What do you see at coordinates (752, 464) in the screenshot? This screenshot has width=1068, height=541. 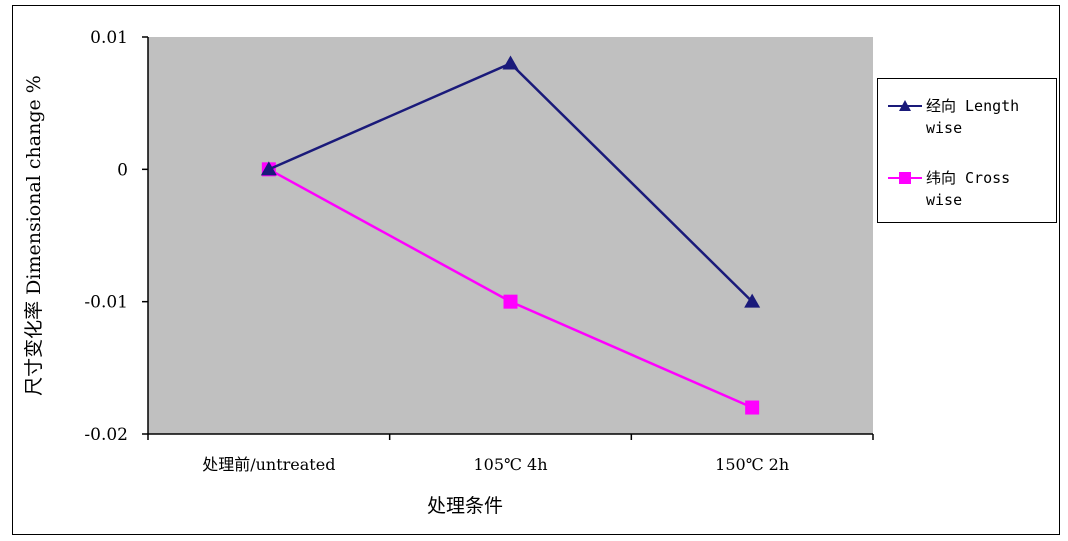 I see `x-tick-label: 150℃ 2h` at bounding box center [752, 464].